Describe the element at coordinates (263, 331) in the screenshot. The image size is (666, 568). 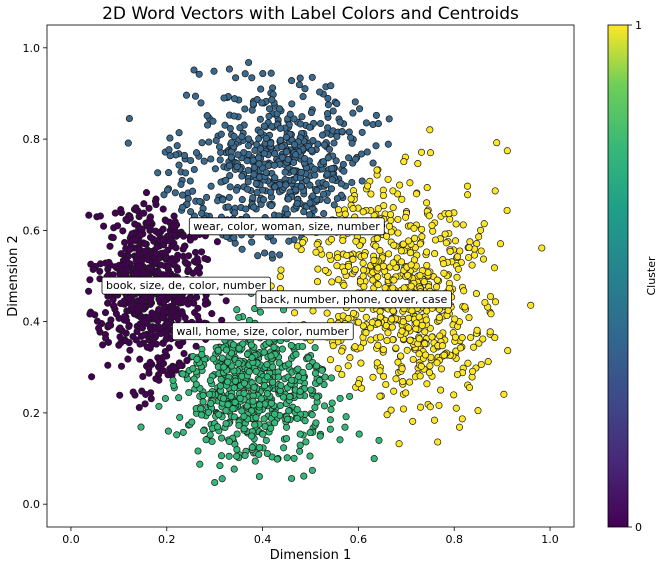
I see `centroid-label-box` at that location.